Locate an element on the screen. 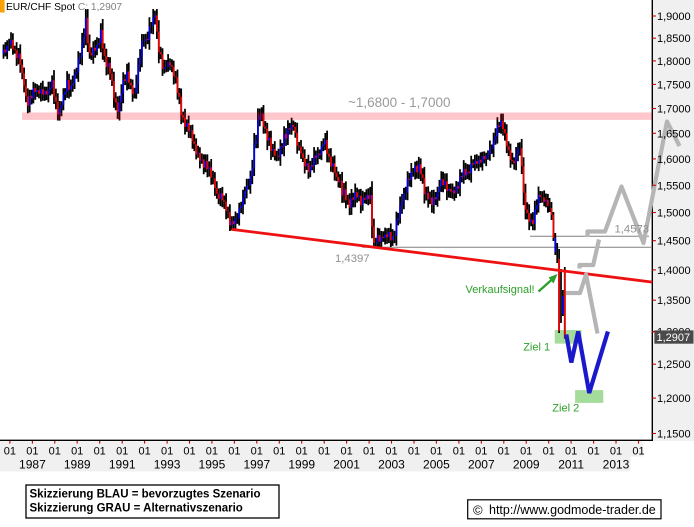 This screenshot has height=527, width=694. svg-text: Verkaufsignal! is located at coordinates (500, 290).